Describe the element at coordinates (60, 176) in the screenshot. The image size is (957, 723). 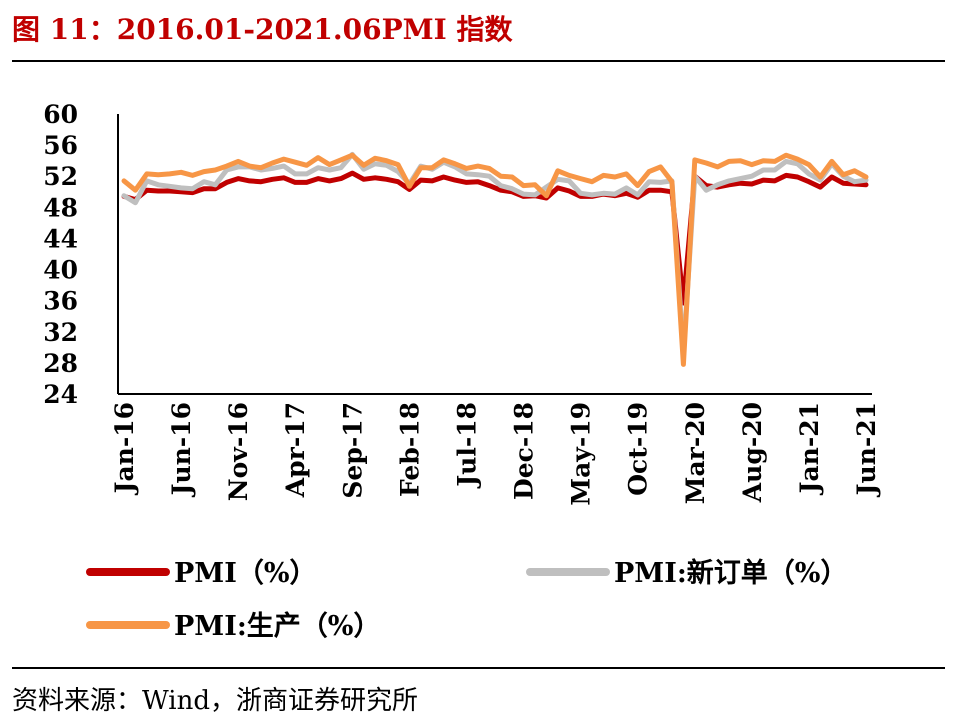
I see `y-tick-label: 52` at that location.